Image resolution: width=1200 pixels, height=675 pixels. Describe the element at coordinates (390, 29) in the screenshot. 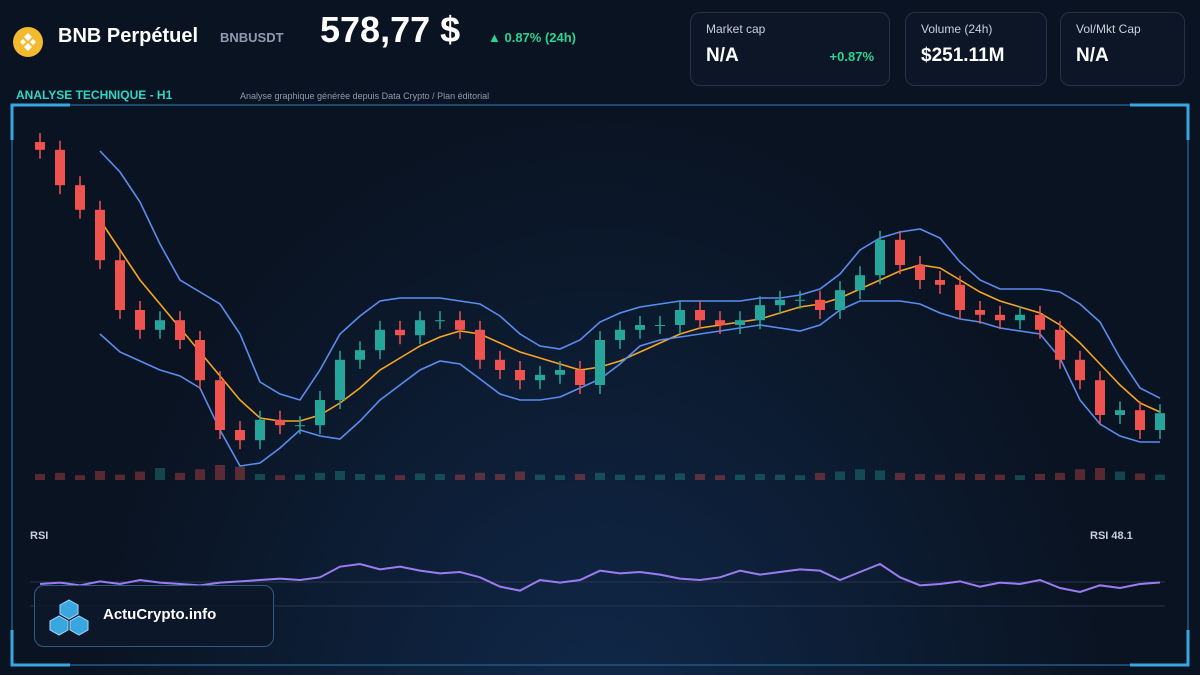

I see `price: 578,77 $` at that location.